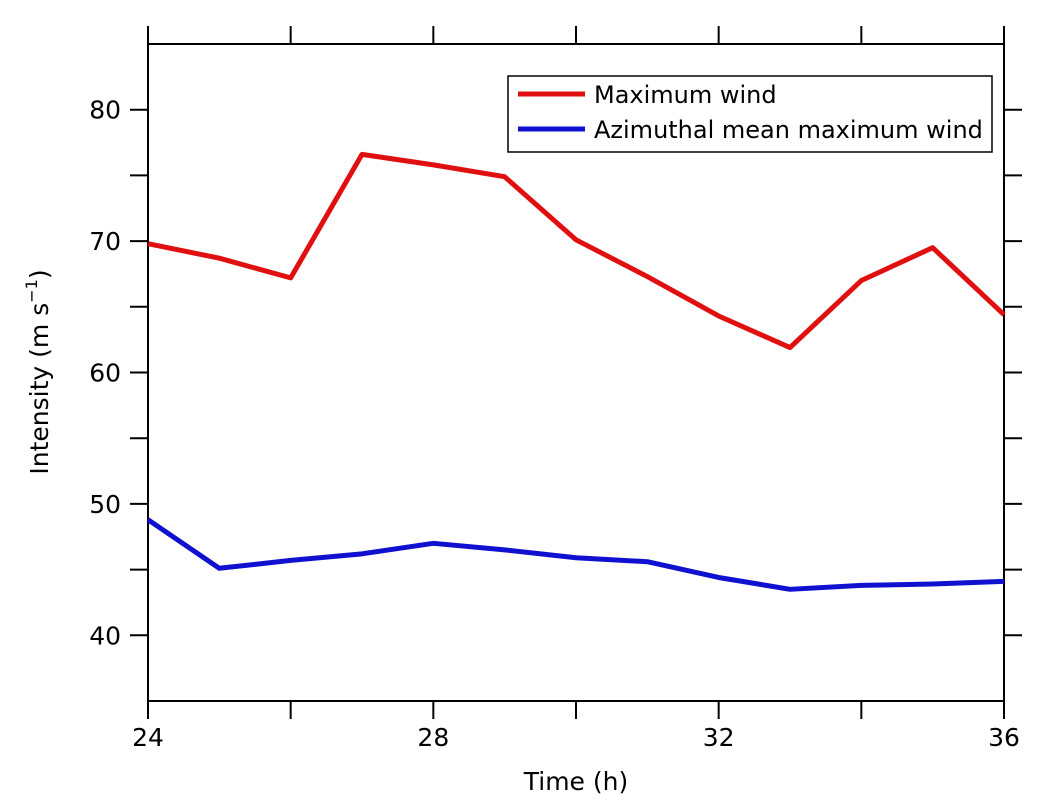  I want to click on x-tick-label: 32, so click(719, 737).